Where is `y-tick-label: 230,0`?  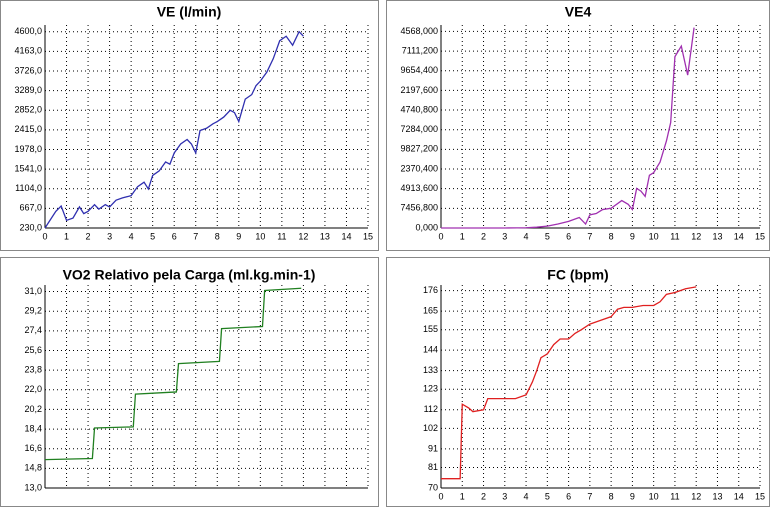 y-tick-label: 230,0 is located at coordinates (30, 227).